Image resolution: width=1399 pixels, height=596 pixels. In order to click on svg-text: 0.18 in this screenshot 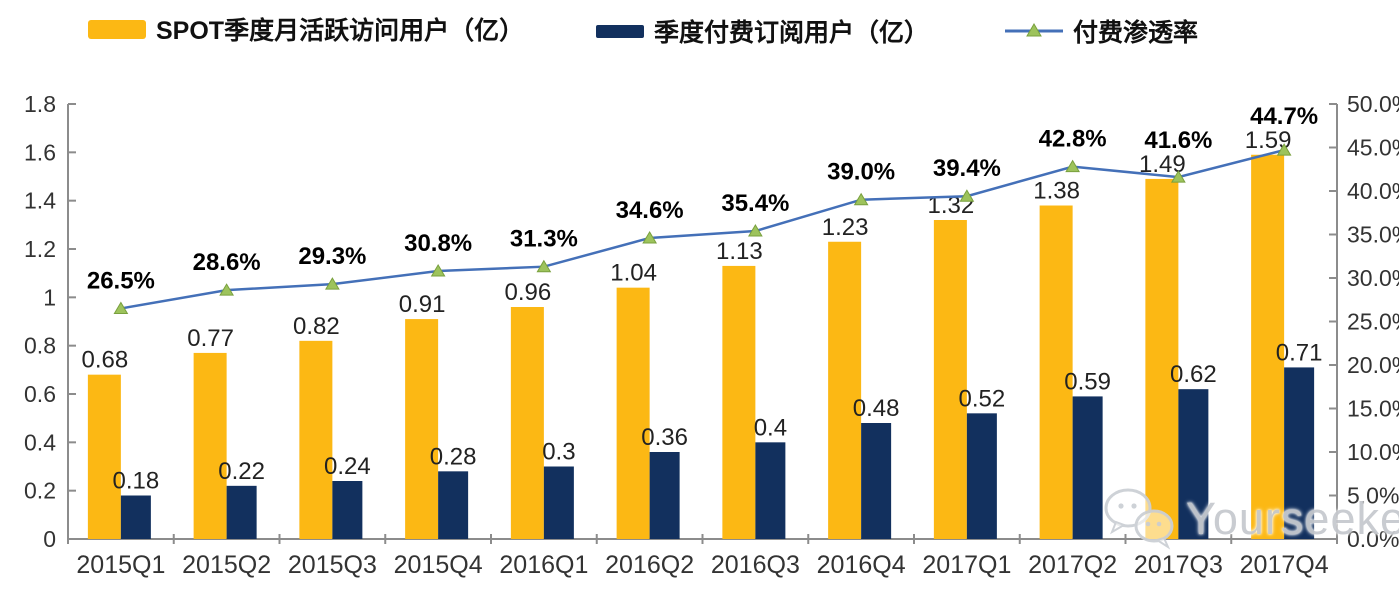, I will do `click(136, 481)`.